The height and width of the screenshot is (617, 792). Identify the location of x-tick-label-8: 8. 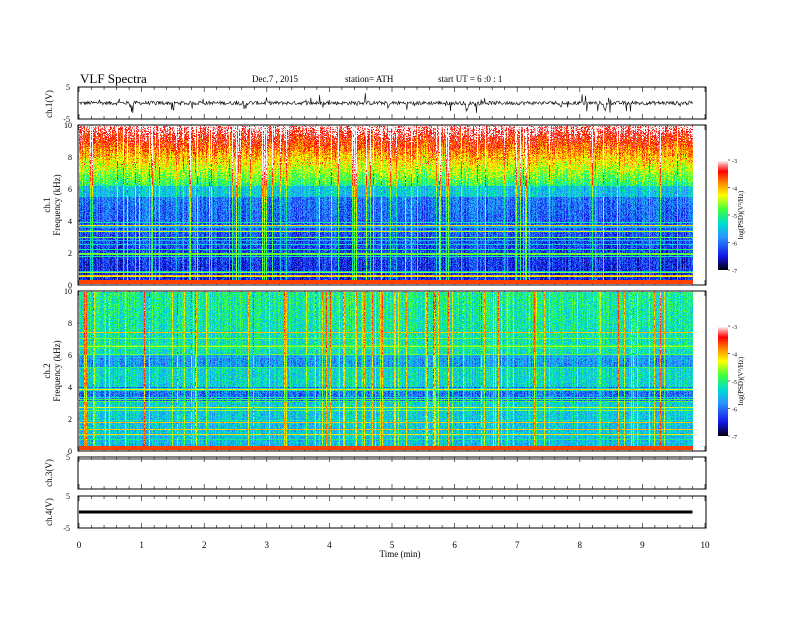
(580, 545).